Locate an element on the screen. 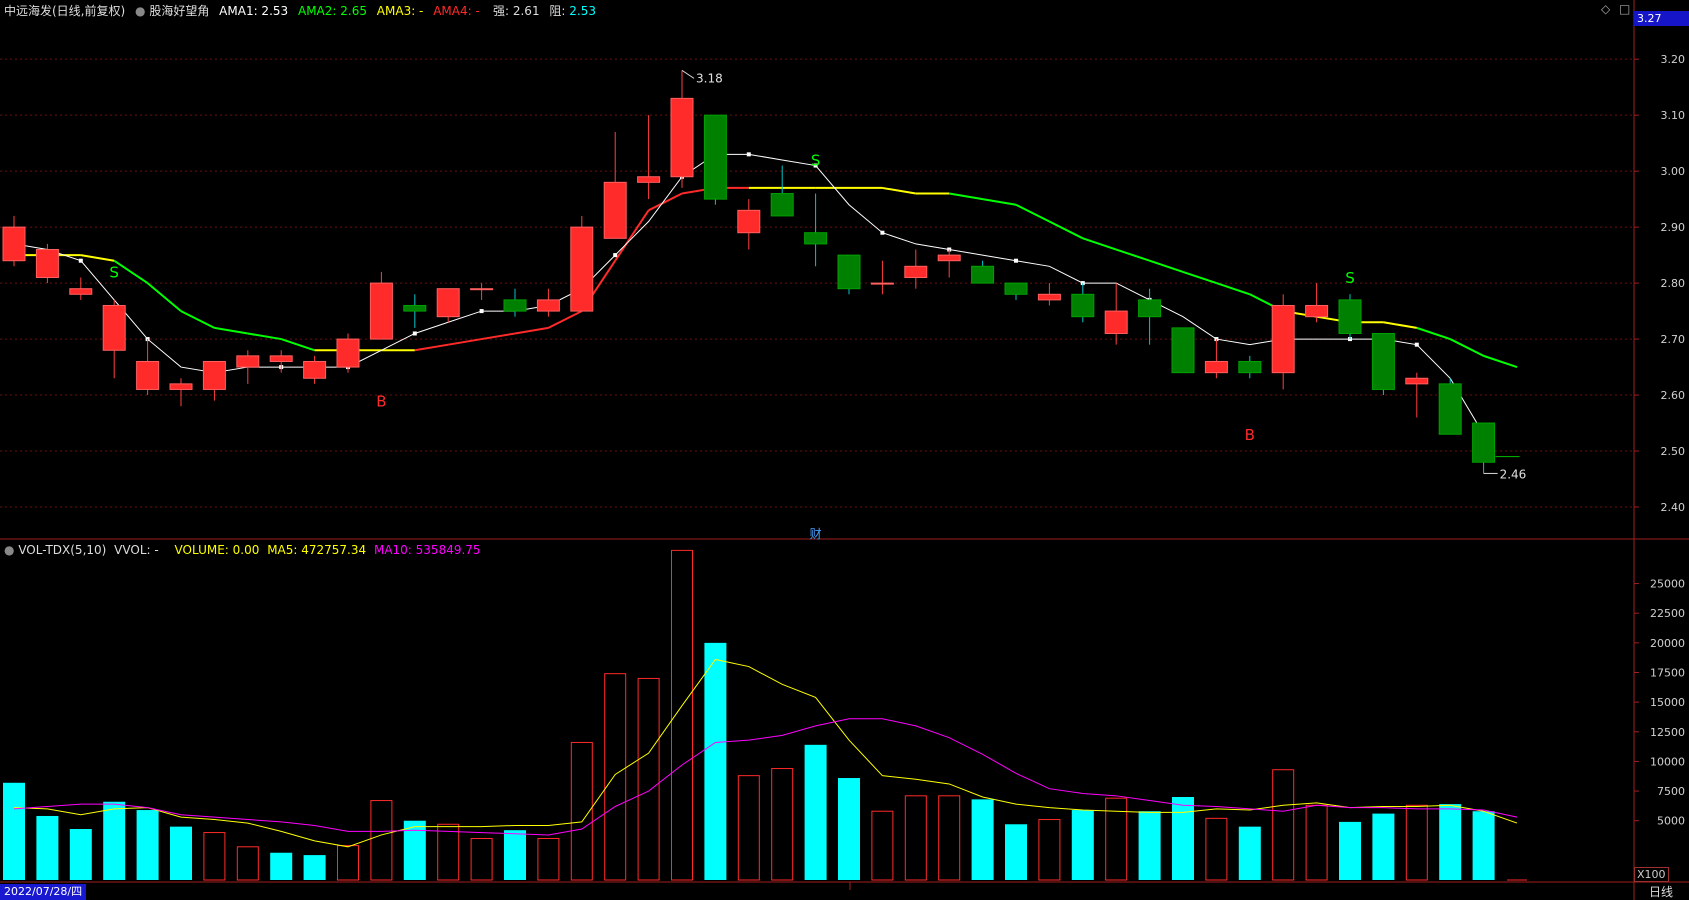 This screenshot has height=900, width=1689. high-price-label: 3.18 is located at coordinates (709, 78).